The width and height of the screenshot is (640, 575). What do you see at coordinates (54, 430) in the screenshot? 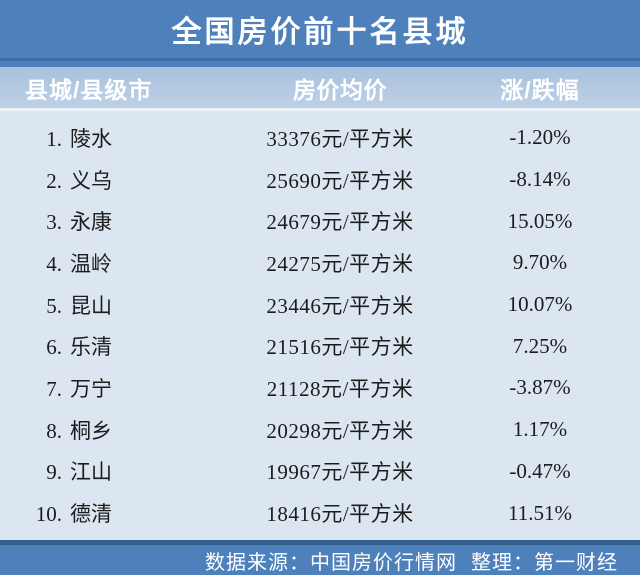
I see `rank-label: 8.` at bounding box center [54, 430].